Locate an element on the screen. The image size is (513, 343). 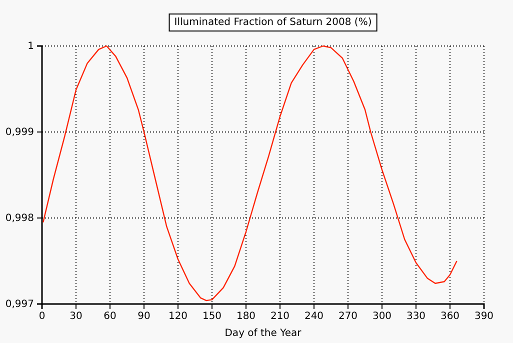
x-tick-label: 30 is located at coordinates (76, 316).